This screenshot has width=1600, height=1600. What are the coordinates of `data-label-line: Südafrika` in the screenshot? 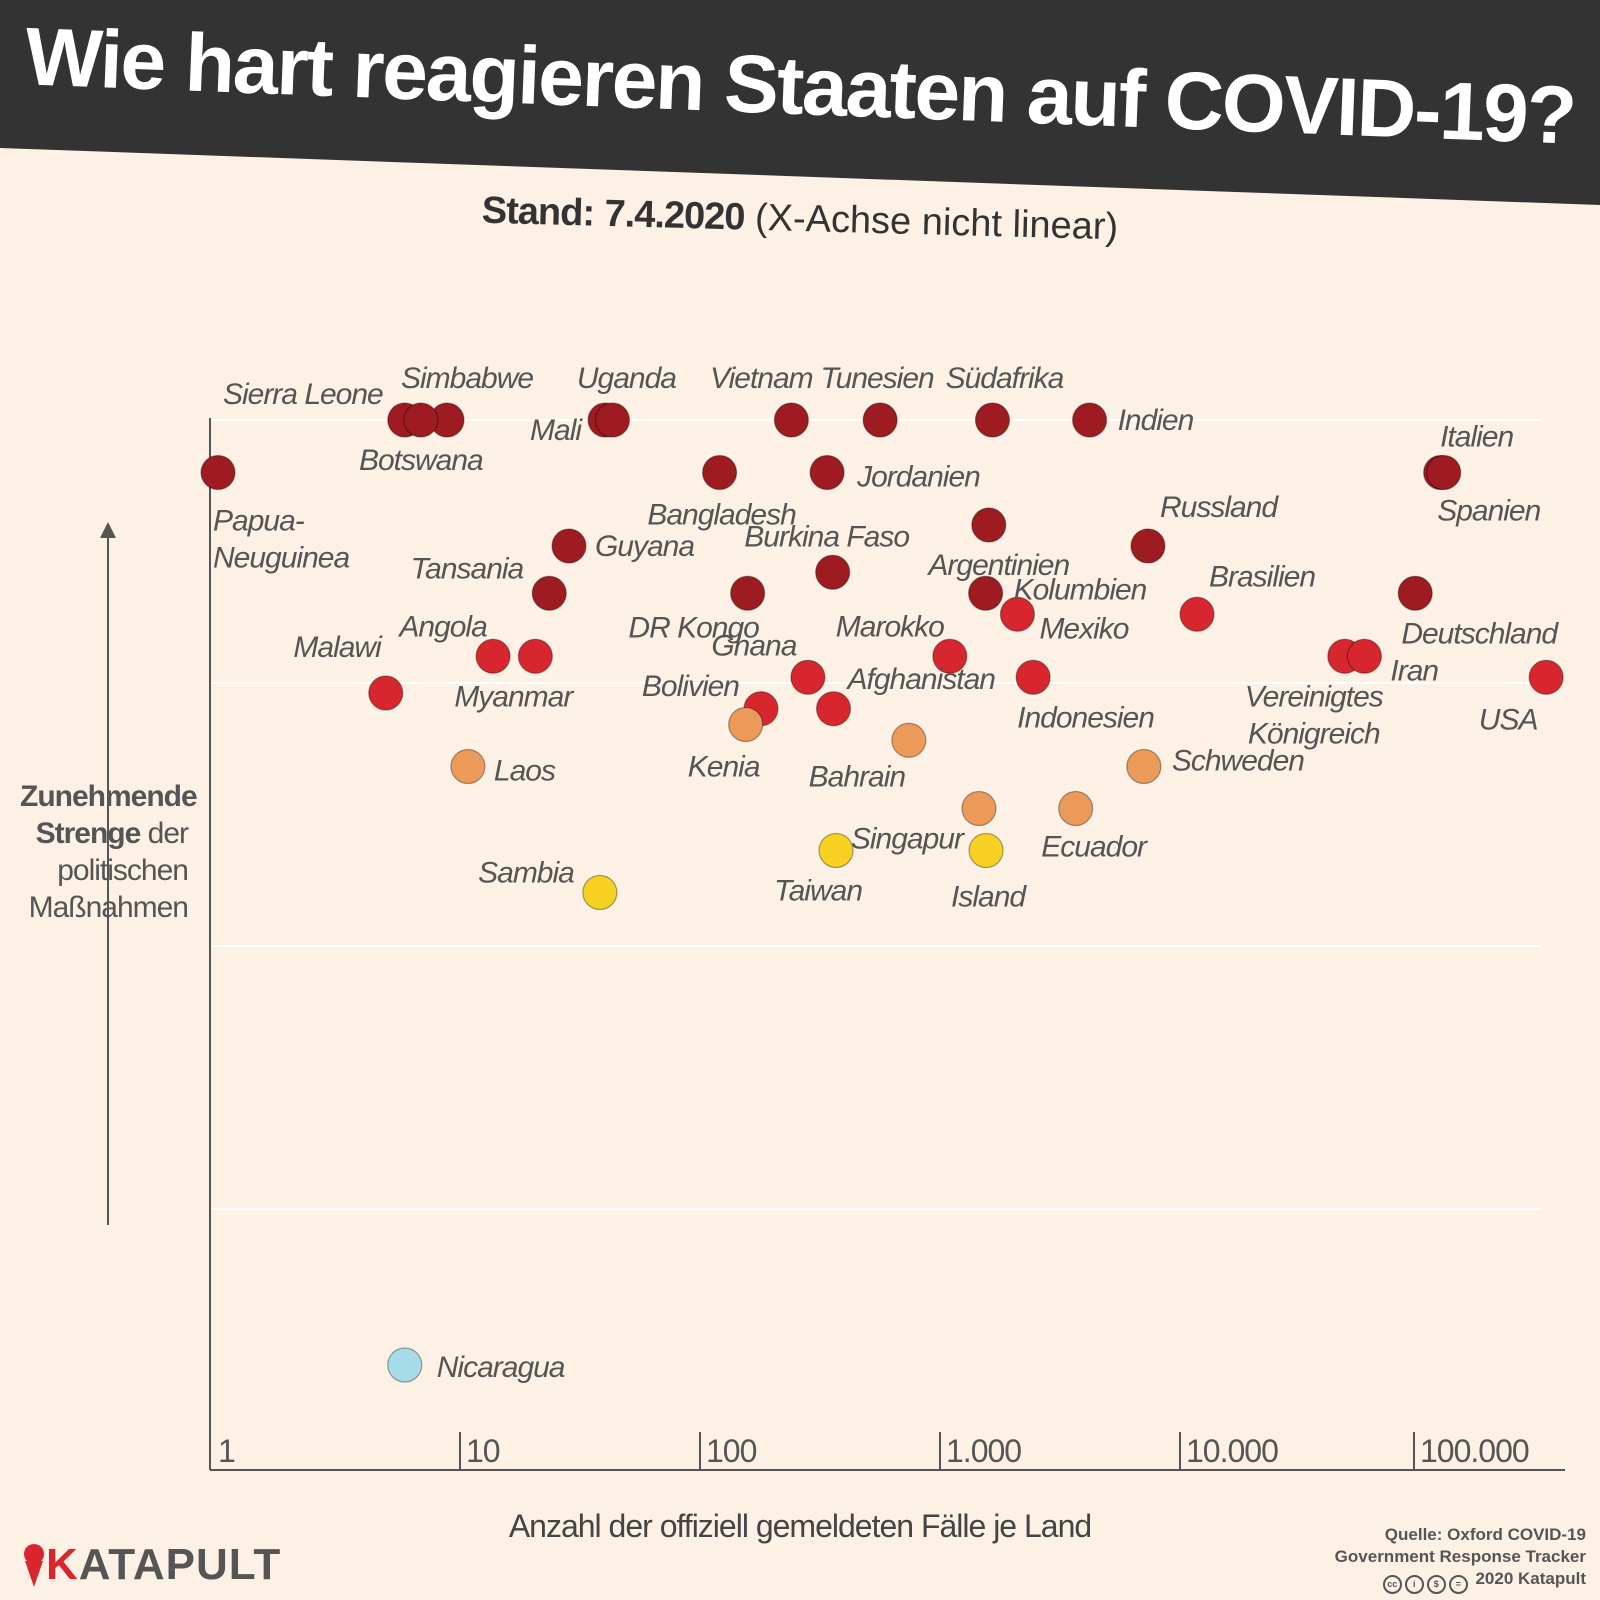 It's located at (1005, 378).